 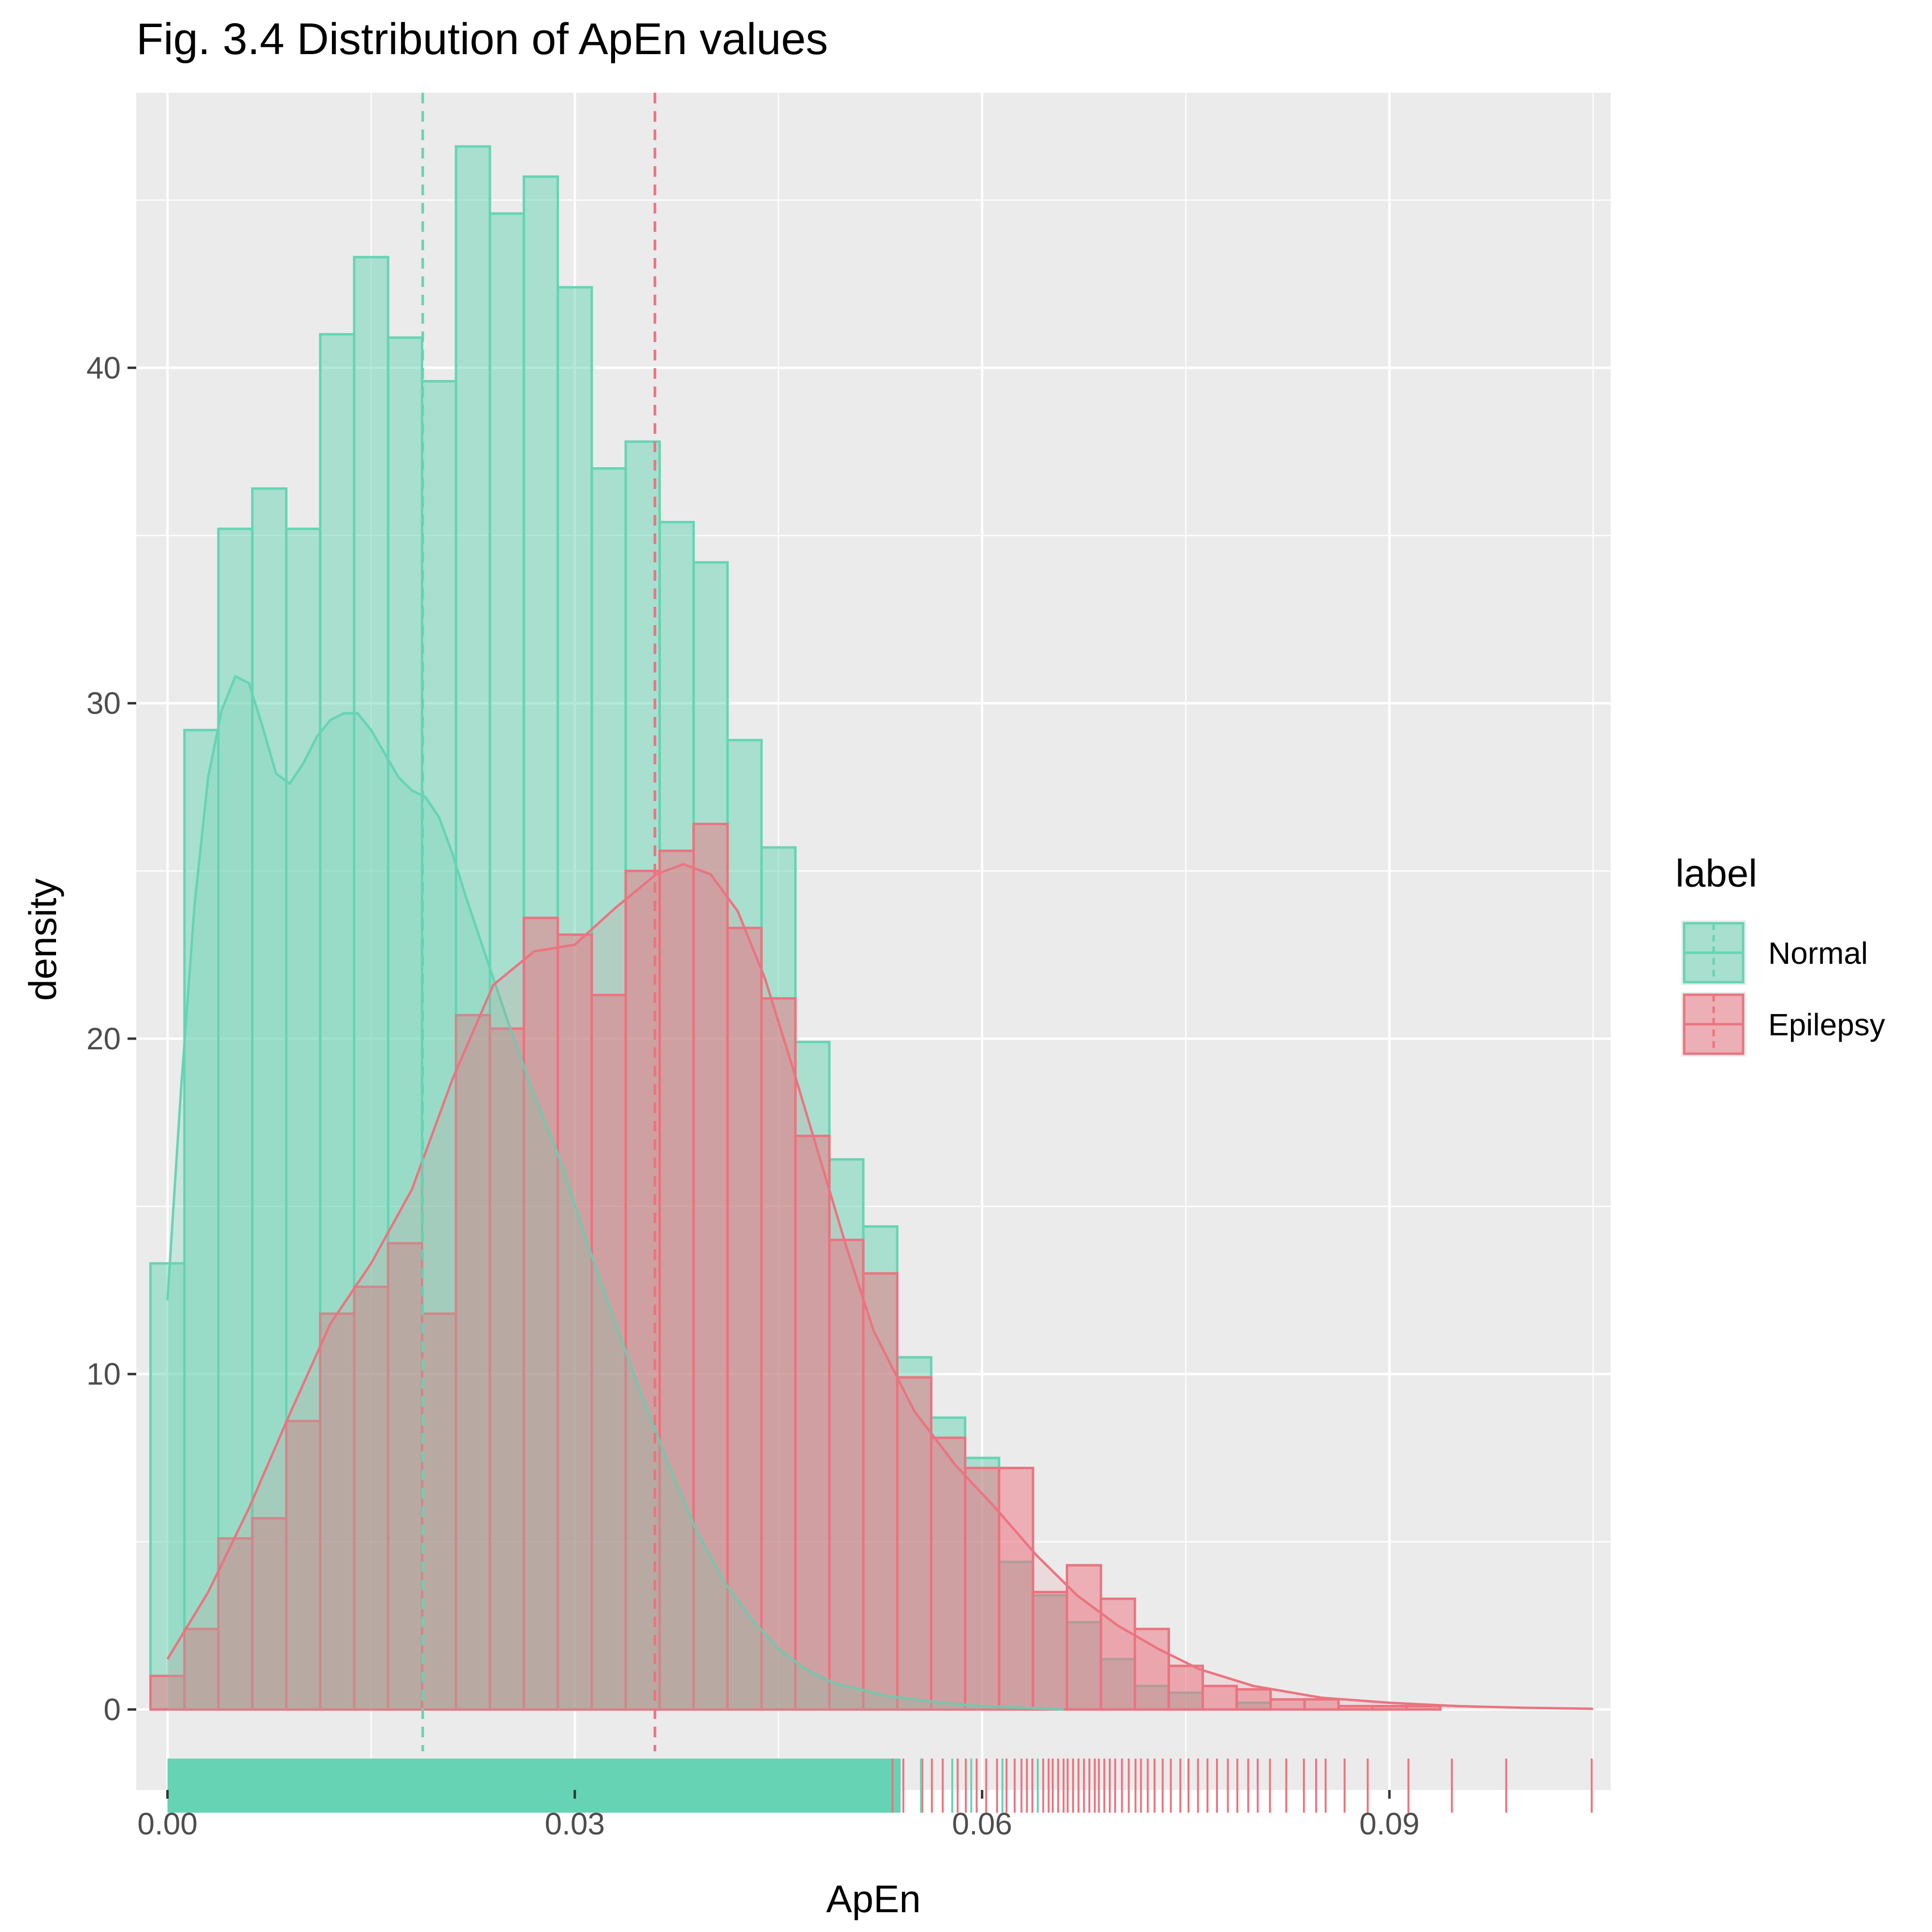 I want to click on y-tick-label: 20, so click(x=104, y=1038).